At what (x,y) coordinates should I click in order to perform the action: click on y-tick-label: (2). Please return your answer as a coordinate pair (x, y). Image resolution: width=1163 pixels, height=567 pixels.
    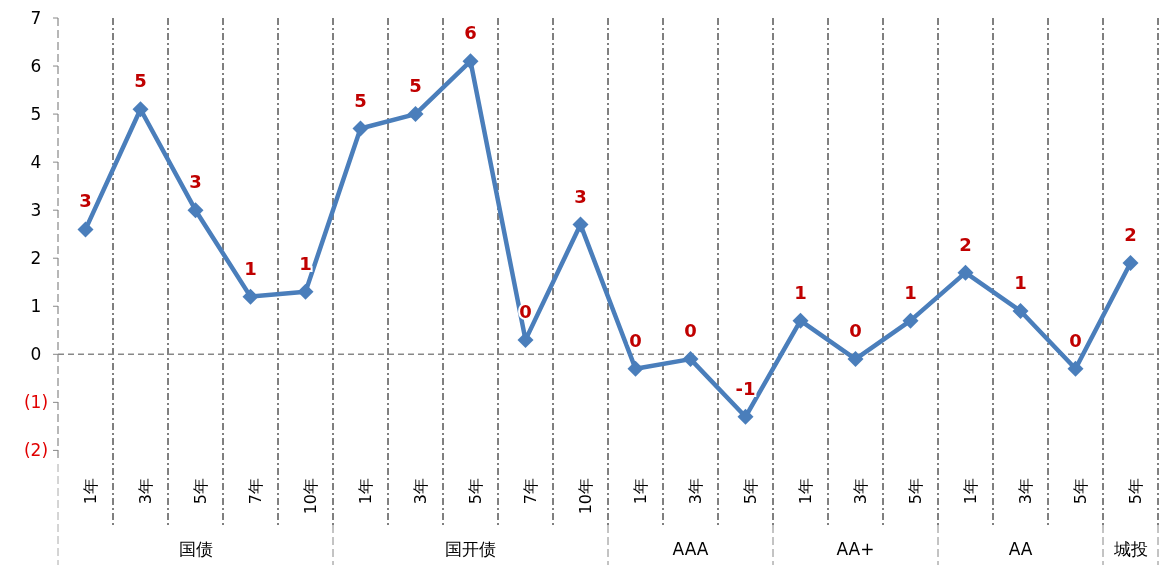
    Looking at the image, I should click on (36, 450).